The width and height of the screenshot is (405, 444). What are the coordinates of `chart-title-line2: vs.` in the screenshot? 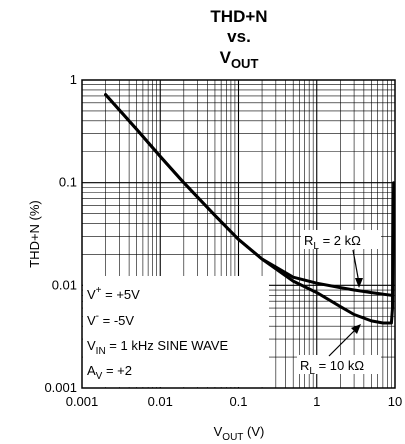 It's located at (239, 36).